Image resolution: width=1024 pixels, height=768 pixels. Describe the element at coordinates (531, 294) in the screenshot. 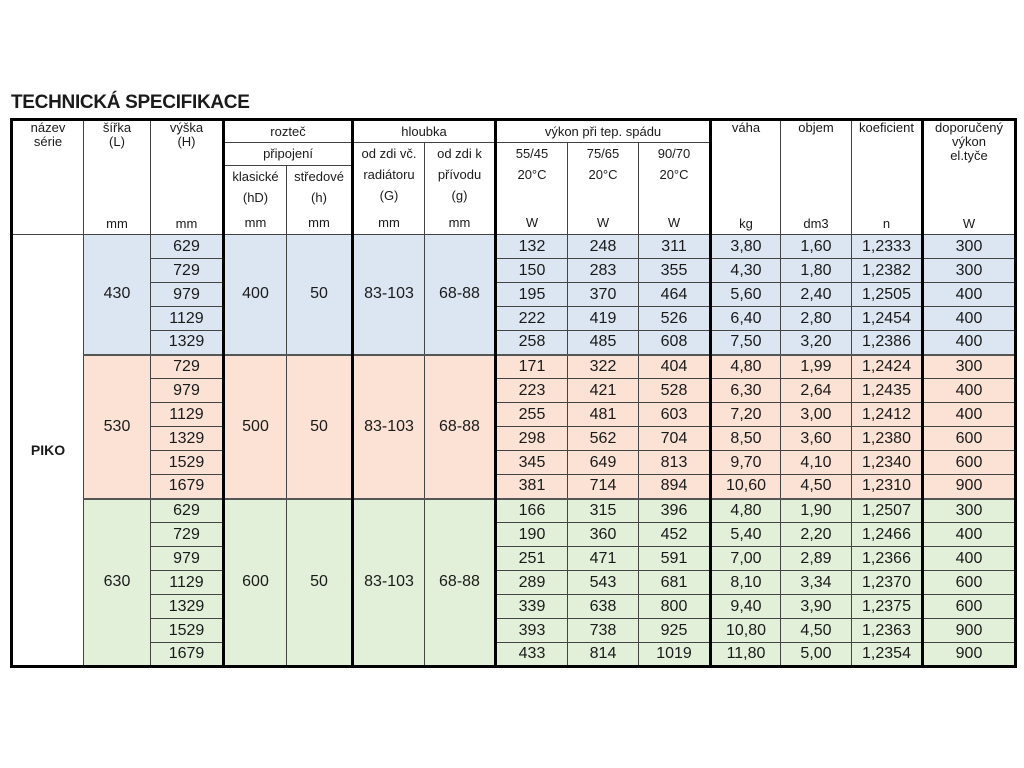

I see `power-55-45-cell: 195` at that location.